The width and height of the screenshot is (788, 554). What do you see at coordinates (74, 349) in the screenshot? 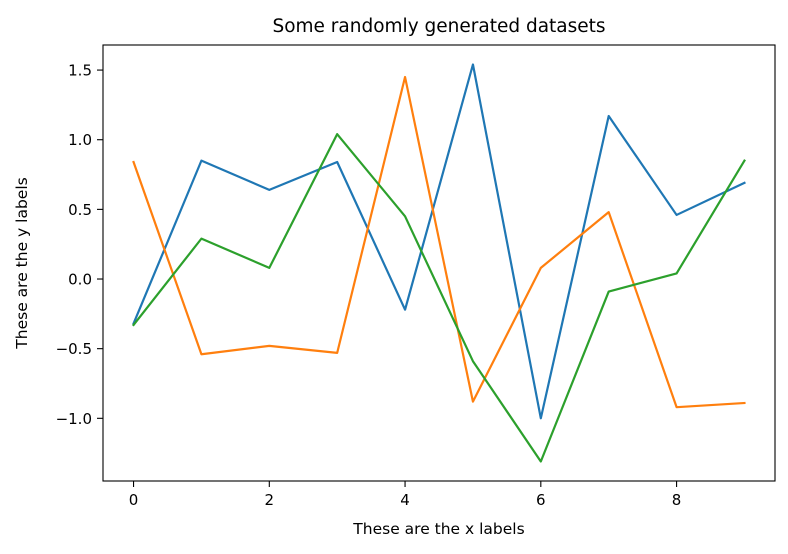
I see `y-tick-label: −0.5` at bounding box center [74, 349].